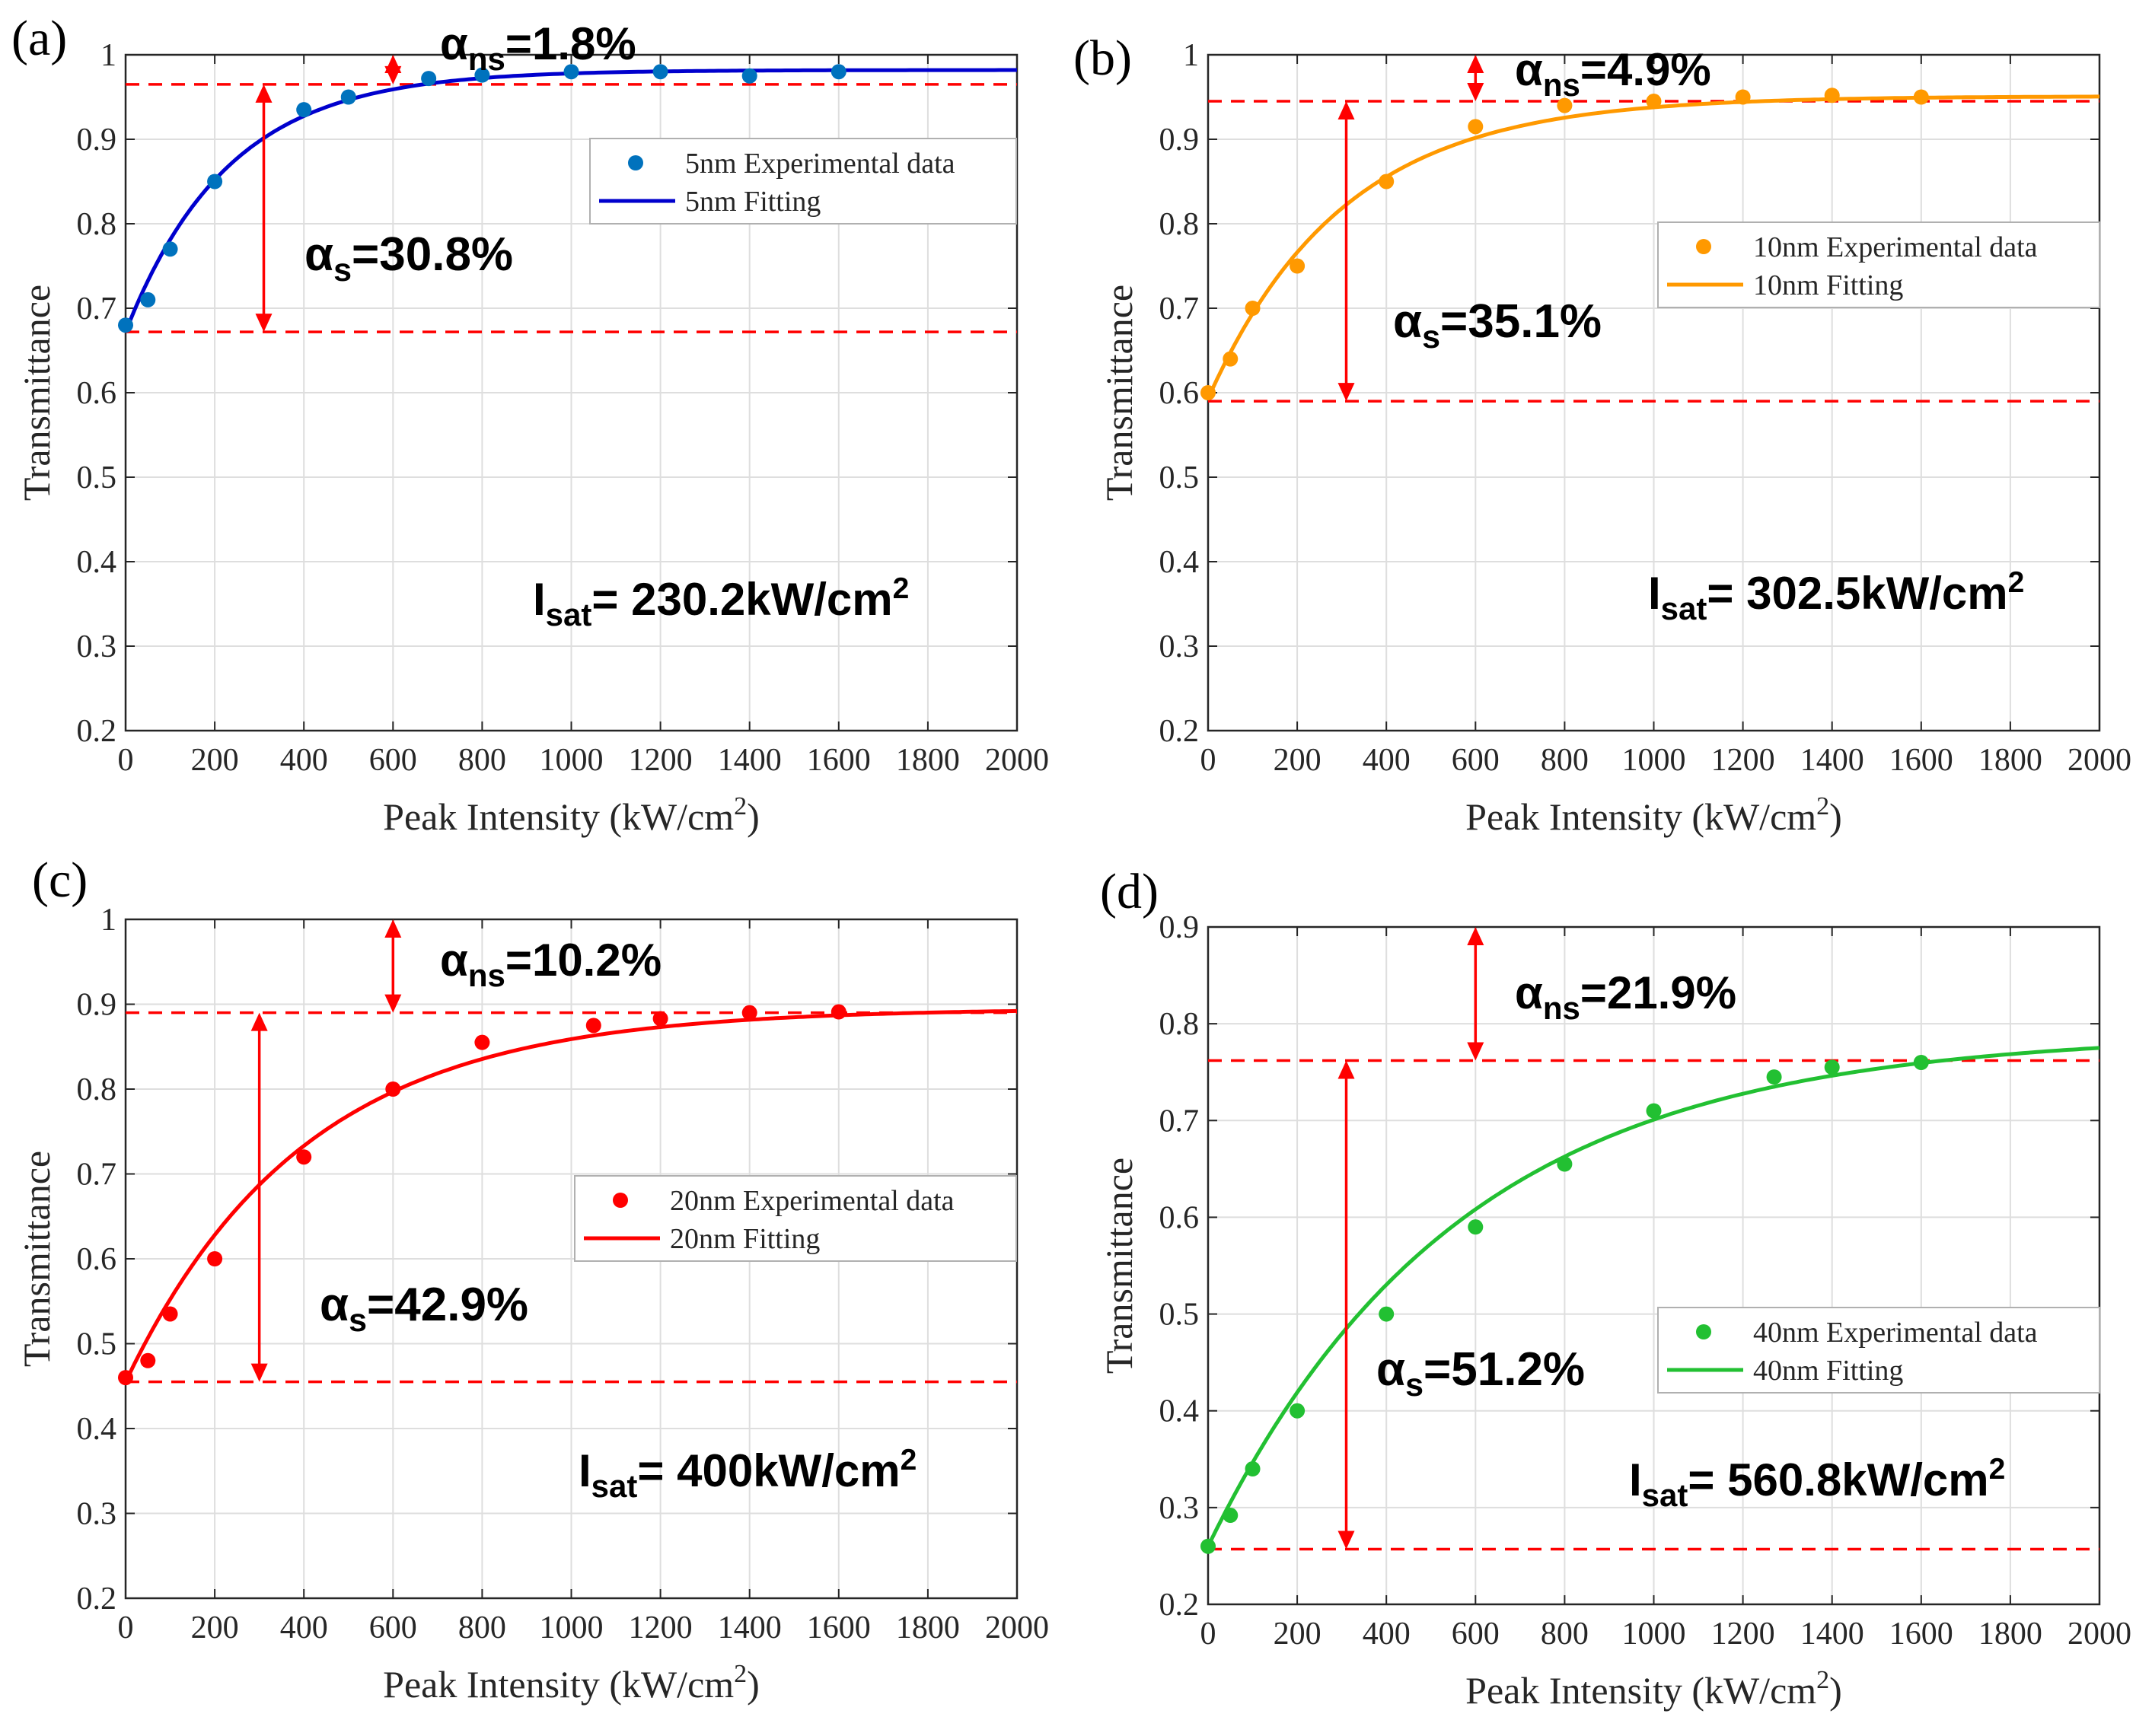  What do you see at coordinates (97, 646) in the screenshot?
I see `y-tick-label: 0.3` at bounding box center [97, 646].